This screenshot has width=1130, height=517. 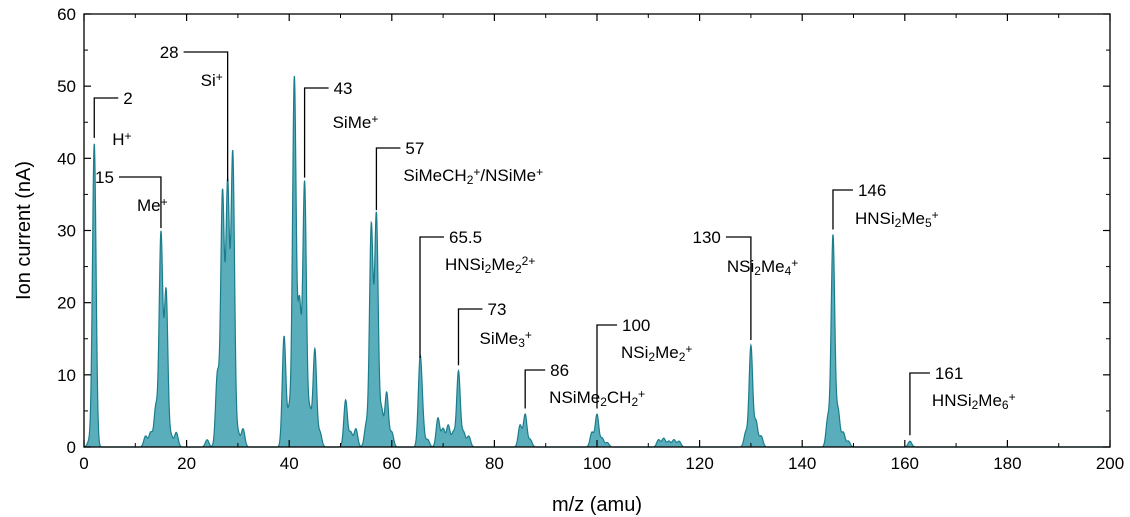 I want to click on y-tick-label: 10, so click(x=66, y=375).